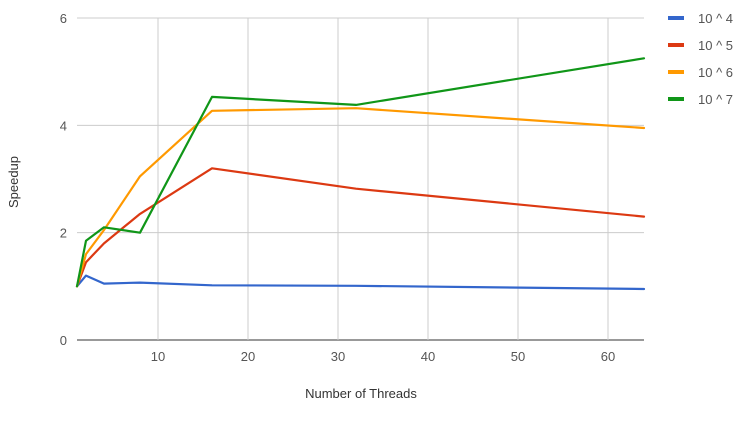 The width and height of the screenshot is (751, 421). What do you see at coordinates (63, 179) in the screenshot?
I see `y-axis-ticks: 0 2 4 6` at bounding box center [63, 179].